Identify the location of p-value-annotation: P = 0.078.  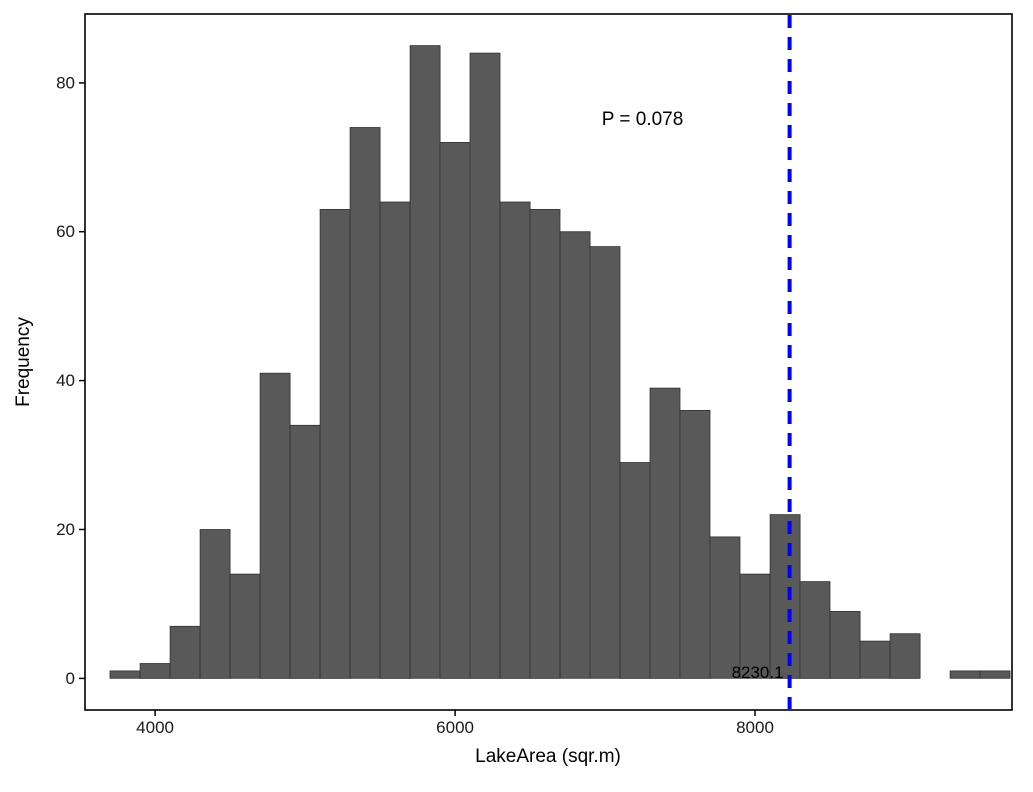
(642, 120).